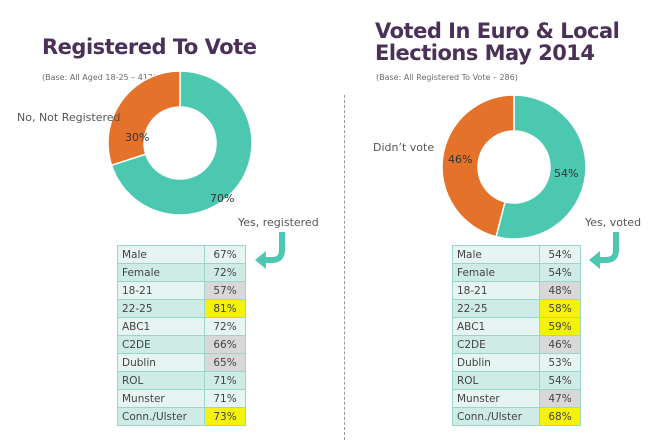 The width and height of the screenshot is (650, 448). I want to click on table-row: ROL 71%, so click(181, 380).